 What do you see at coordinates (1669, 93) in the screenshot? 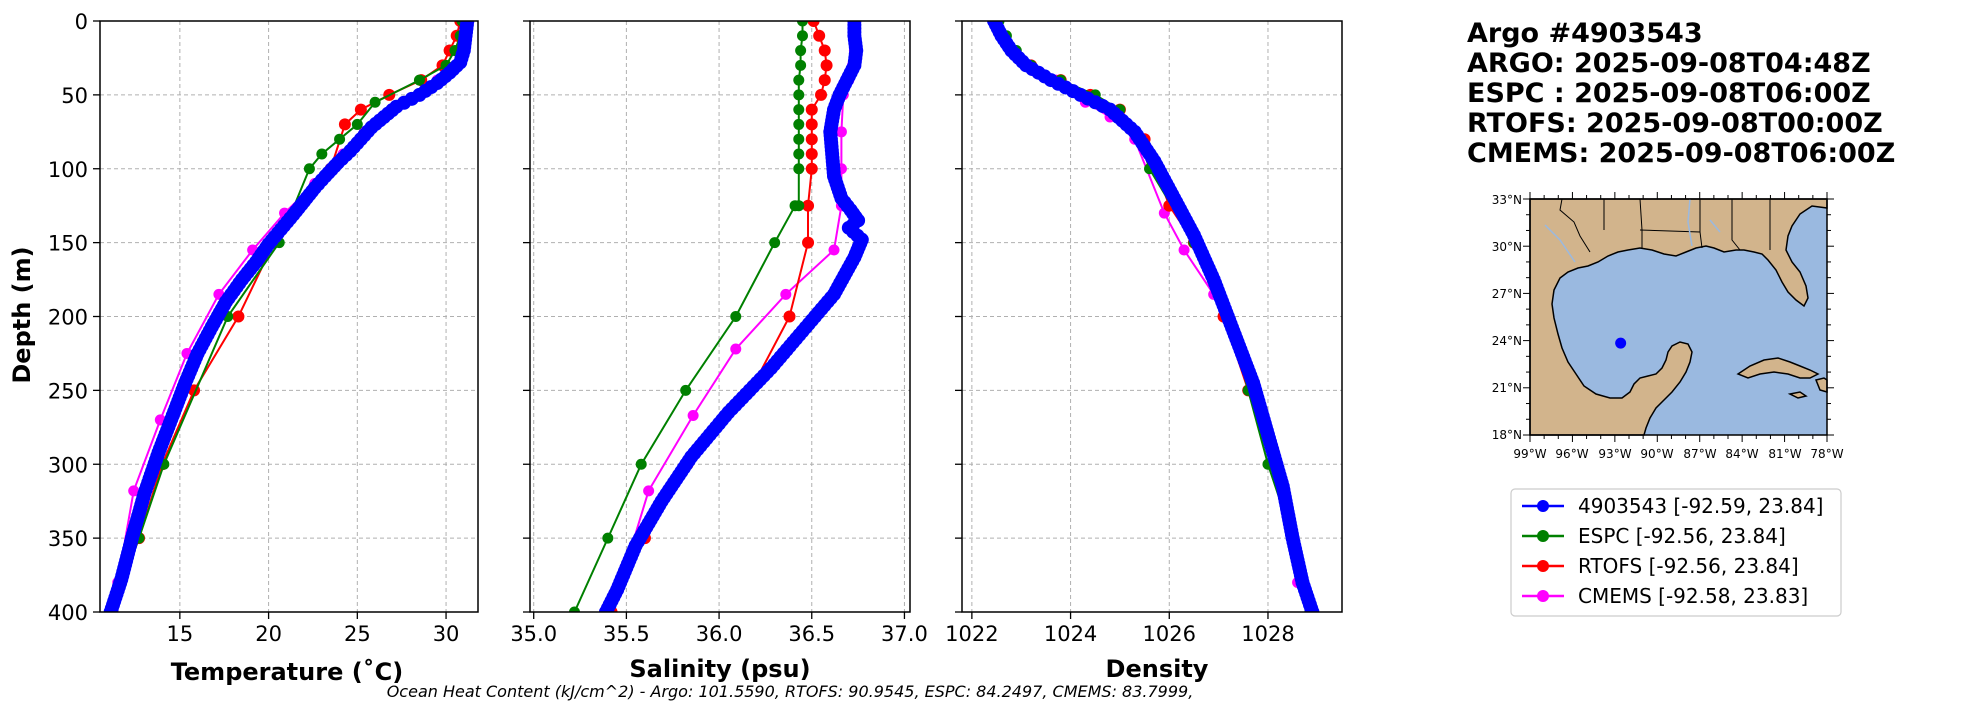
I see `header-espc-time: ESPC : 2025-09-08T06:00Z` at bounding box center [1669, 93].